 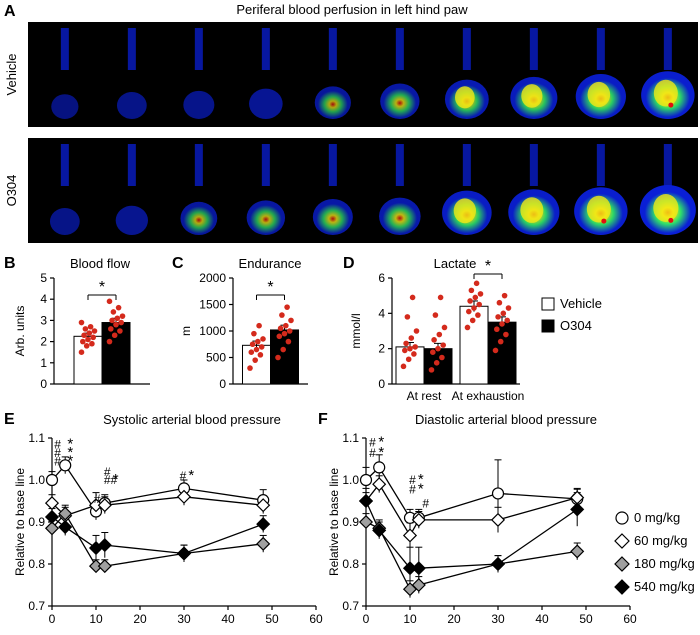 What do you see at coordinates (334, 522) in the screenshot?
I see `y-label-f: Relative to base line` at bounding box center [334, 522].